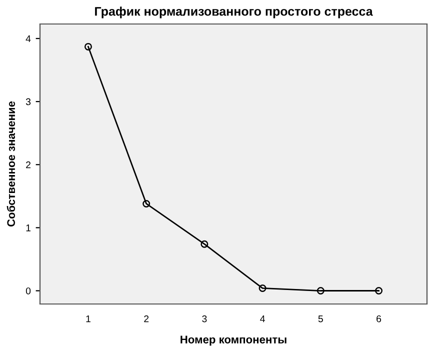  What do you see at coordinates (28, 164) in the screenshot?
I see `y-tick-label: 2` at bounding box center [28, 164].